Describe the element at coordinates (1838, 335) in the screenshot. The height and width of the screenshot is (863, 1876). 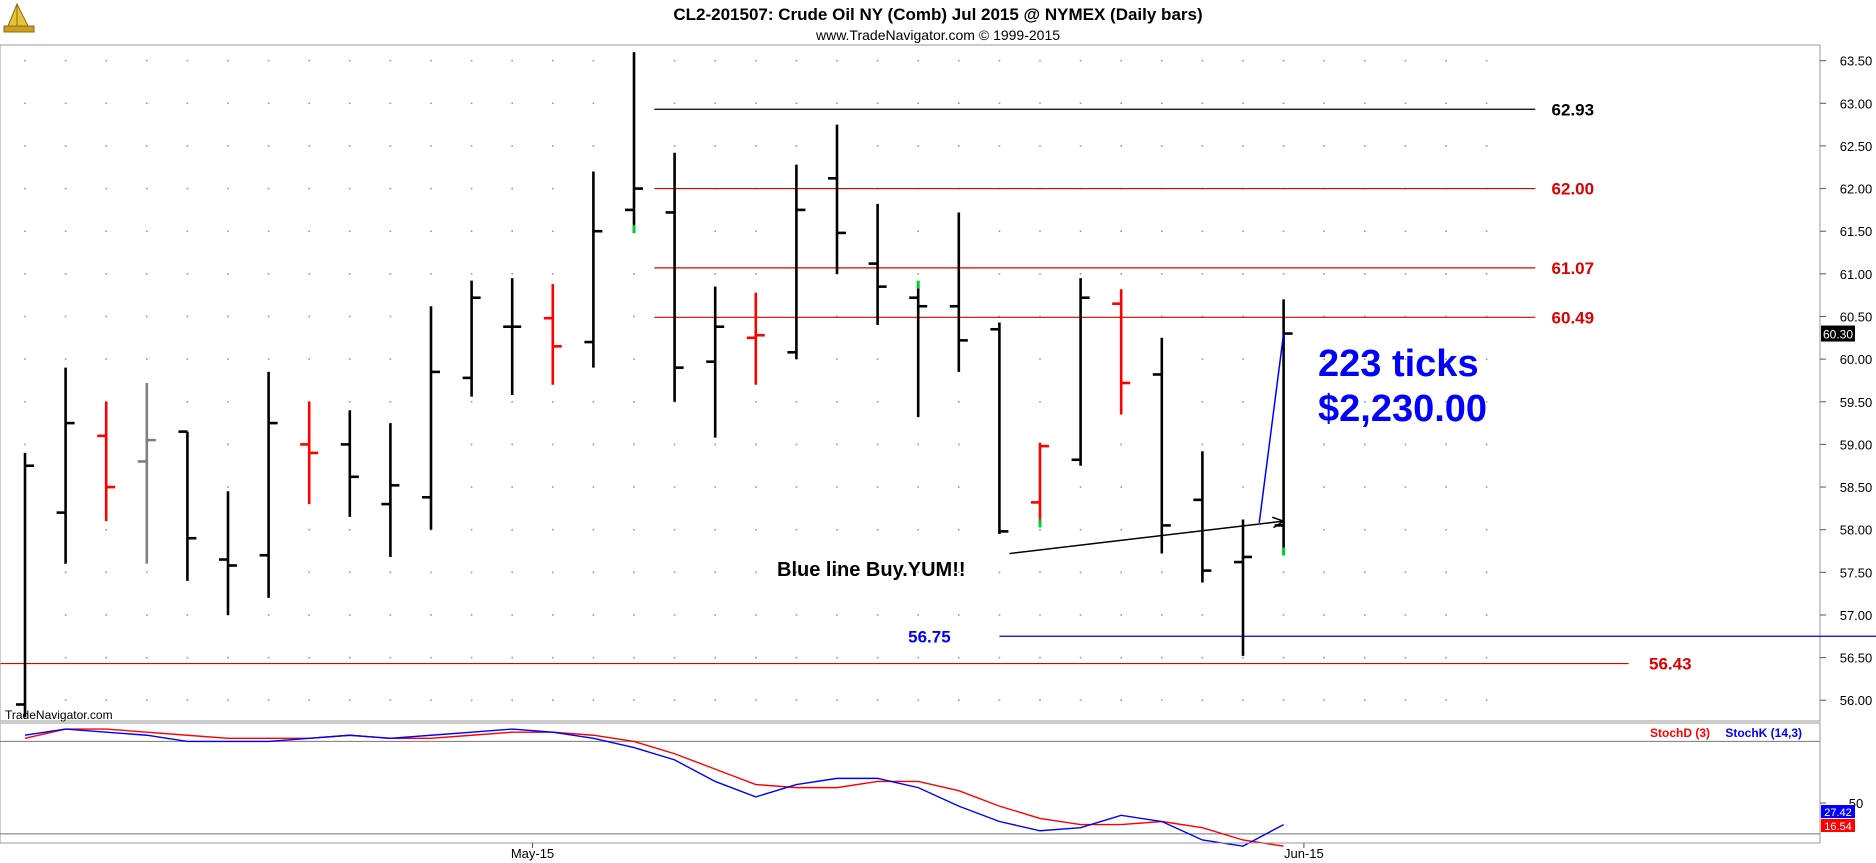
I see `last-price-label: 60.30` at that location.